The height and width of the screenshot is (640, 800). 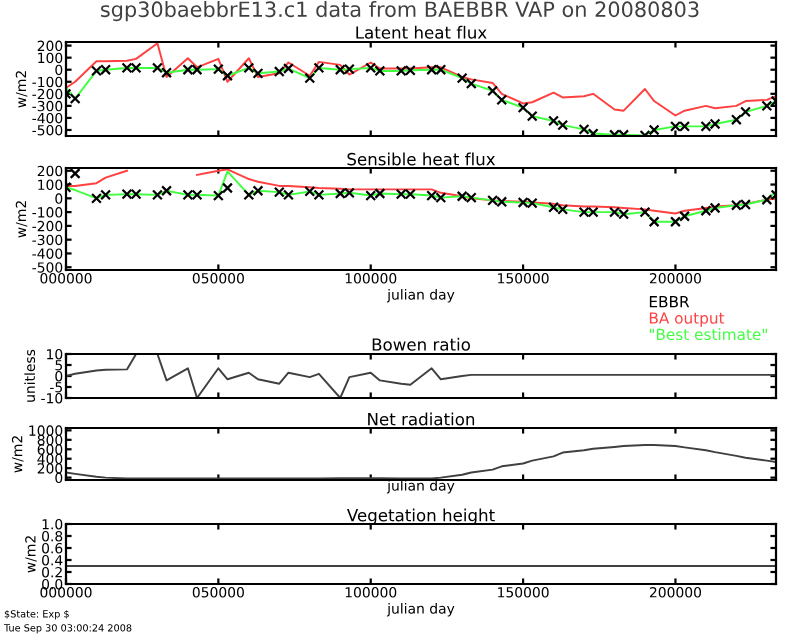 I want to click on line-series, so click(x=421, y=376).